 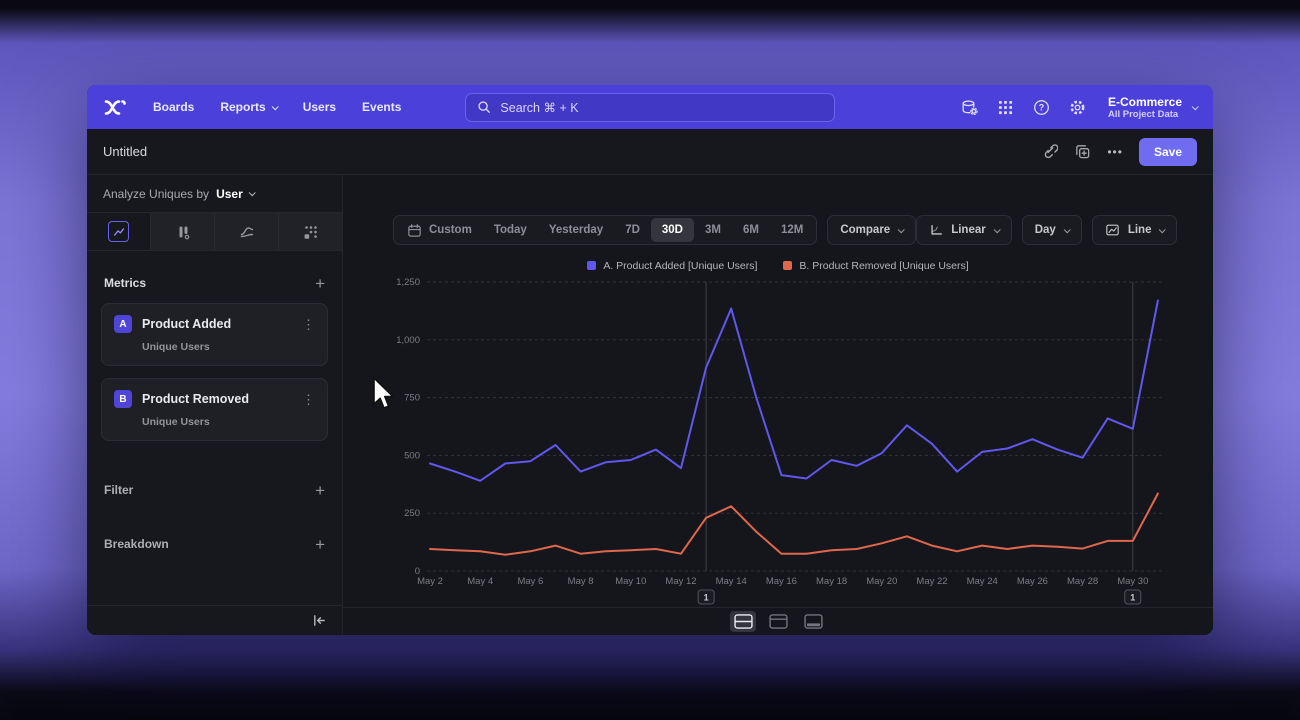 I want to click on x-axis-tick: May 10, so click(x=630, y=581).